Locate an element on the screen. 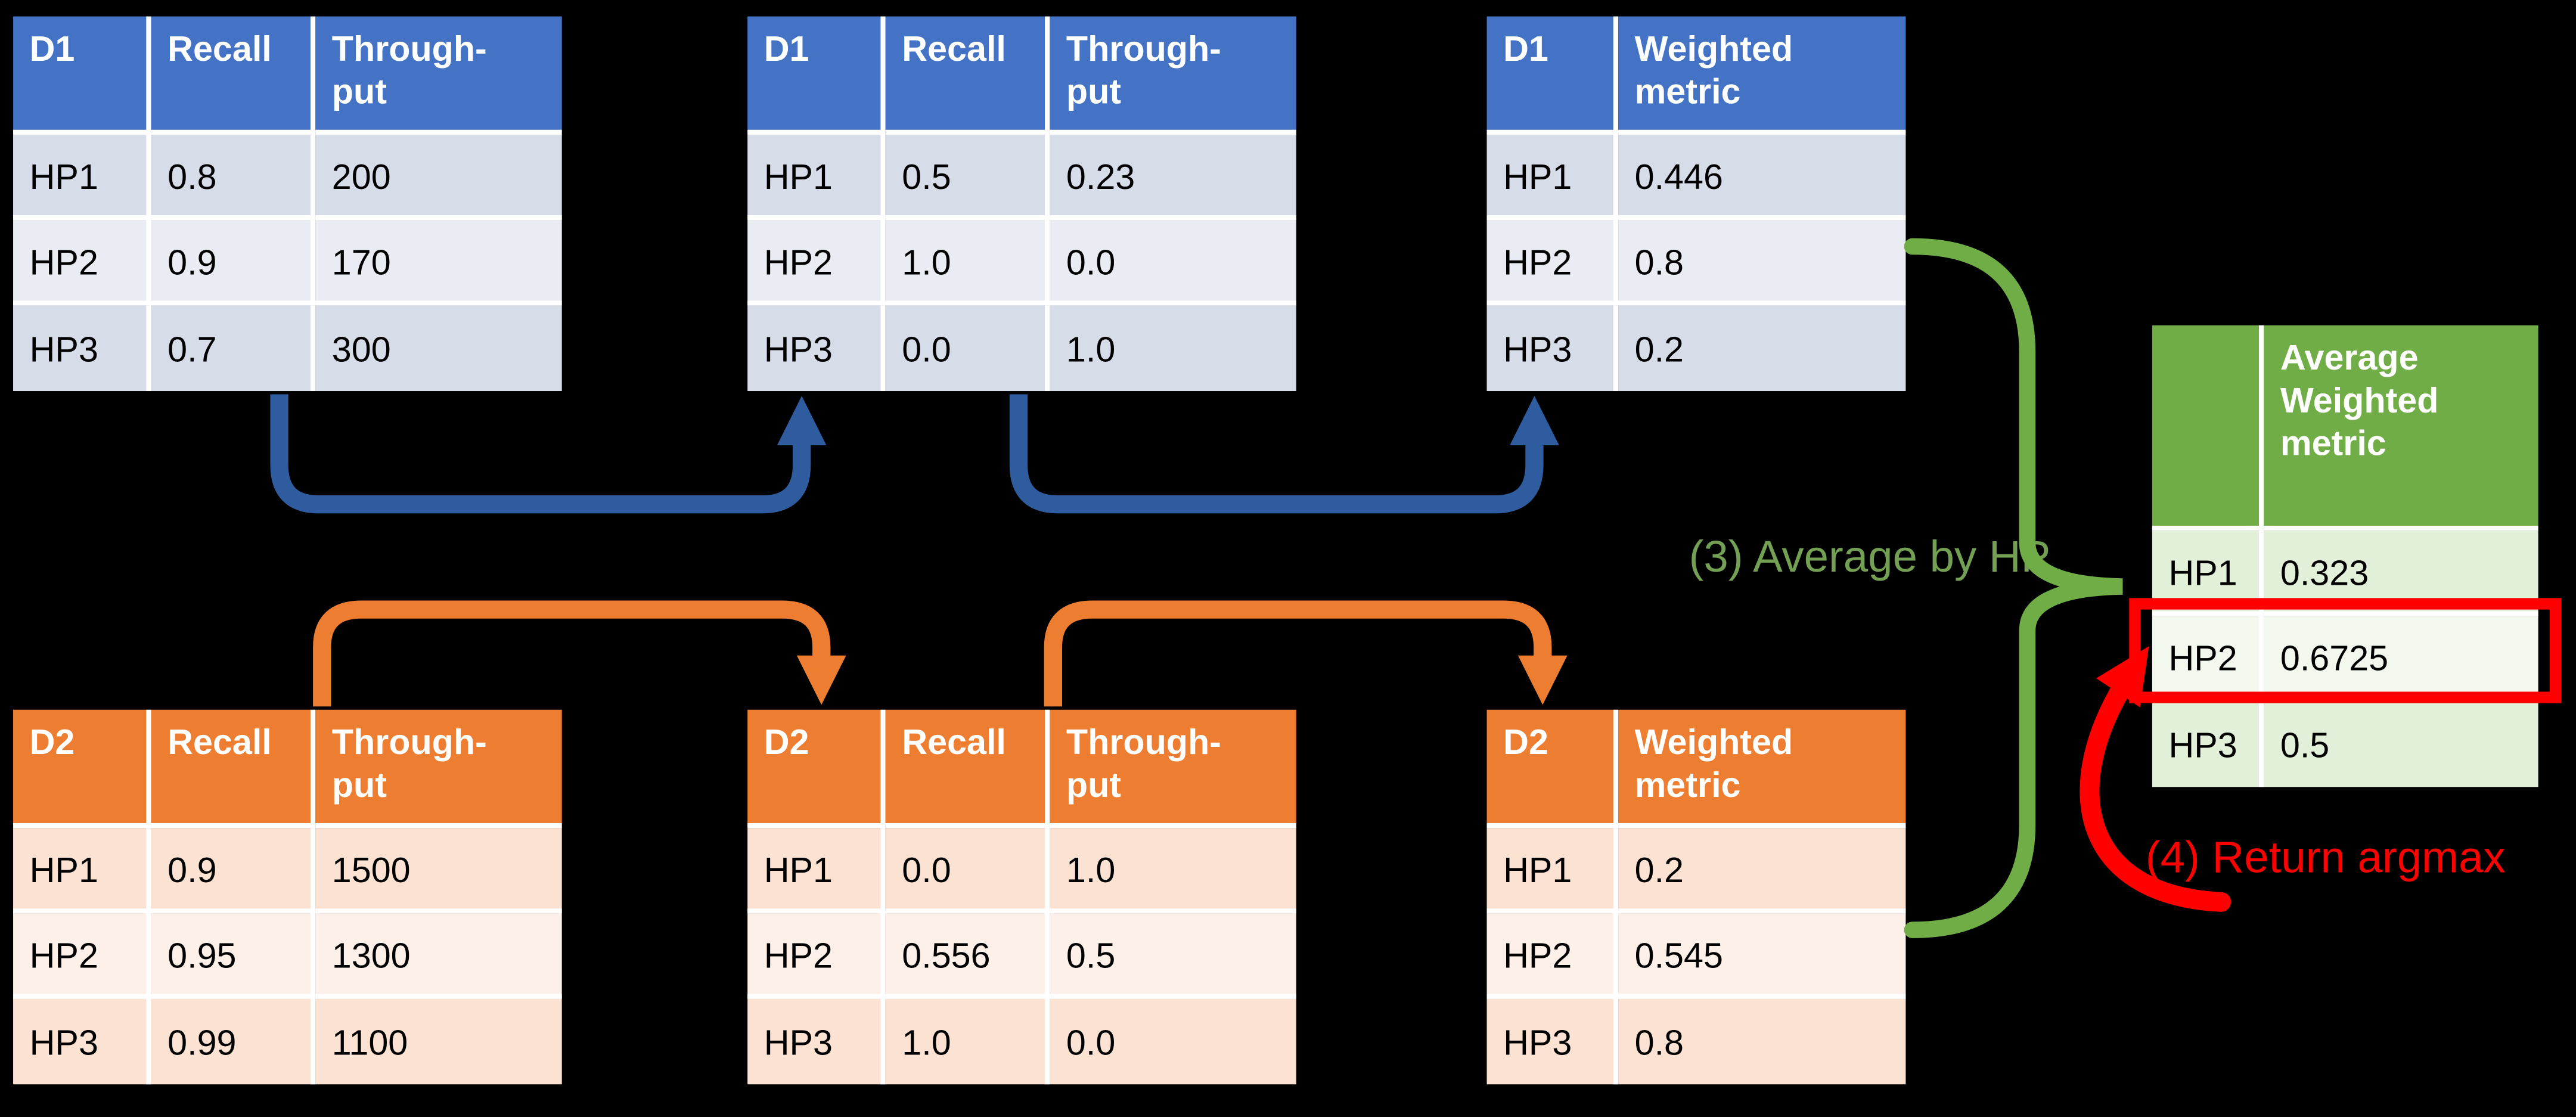  table-row: HP3 0.2 is located at coordinates (1696, 348).